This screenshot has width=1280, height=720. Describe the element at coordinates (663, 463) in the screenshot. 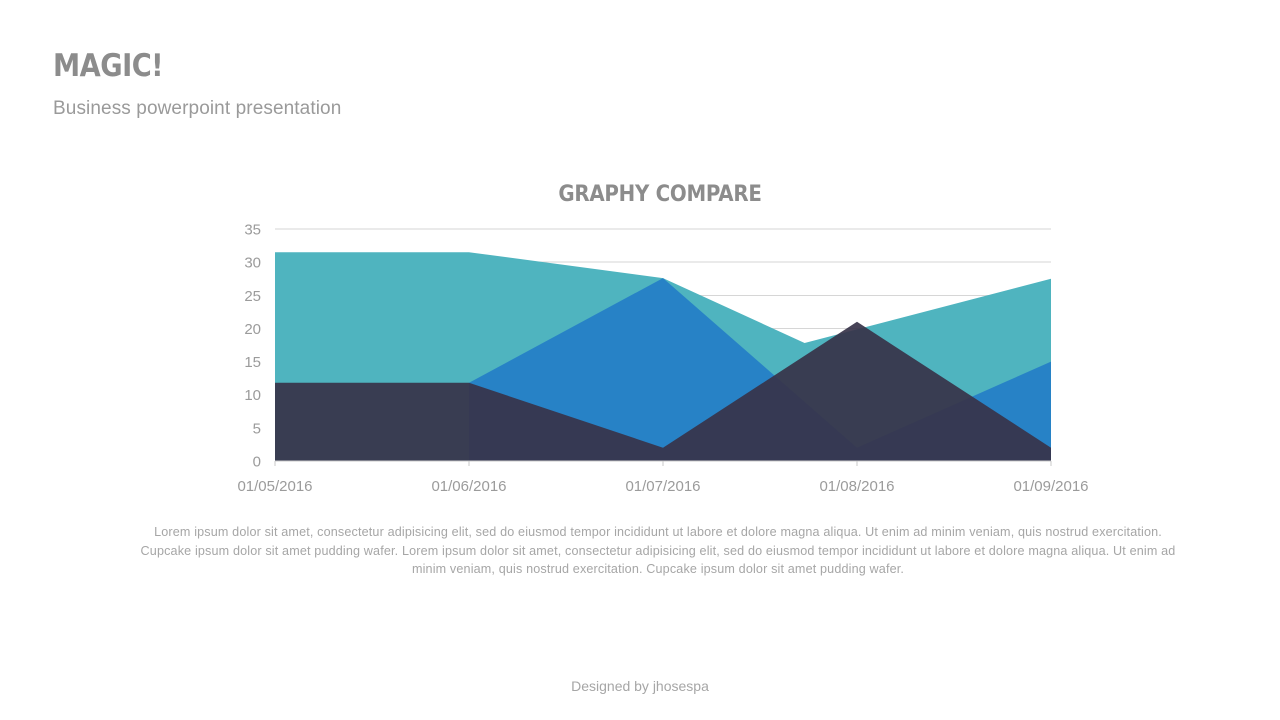

I see `chart-axes` at that location.